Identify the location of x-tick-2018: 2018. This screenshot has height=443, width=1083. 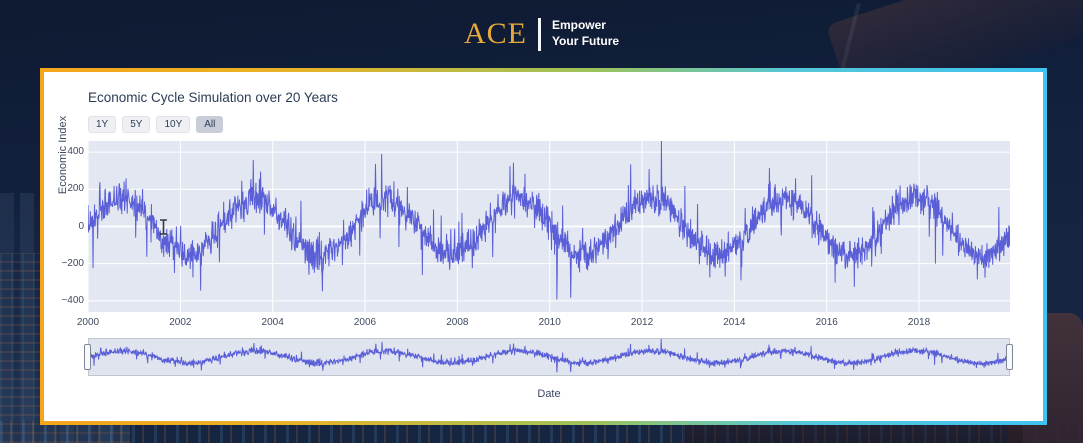
(919, 322).